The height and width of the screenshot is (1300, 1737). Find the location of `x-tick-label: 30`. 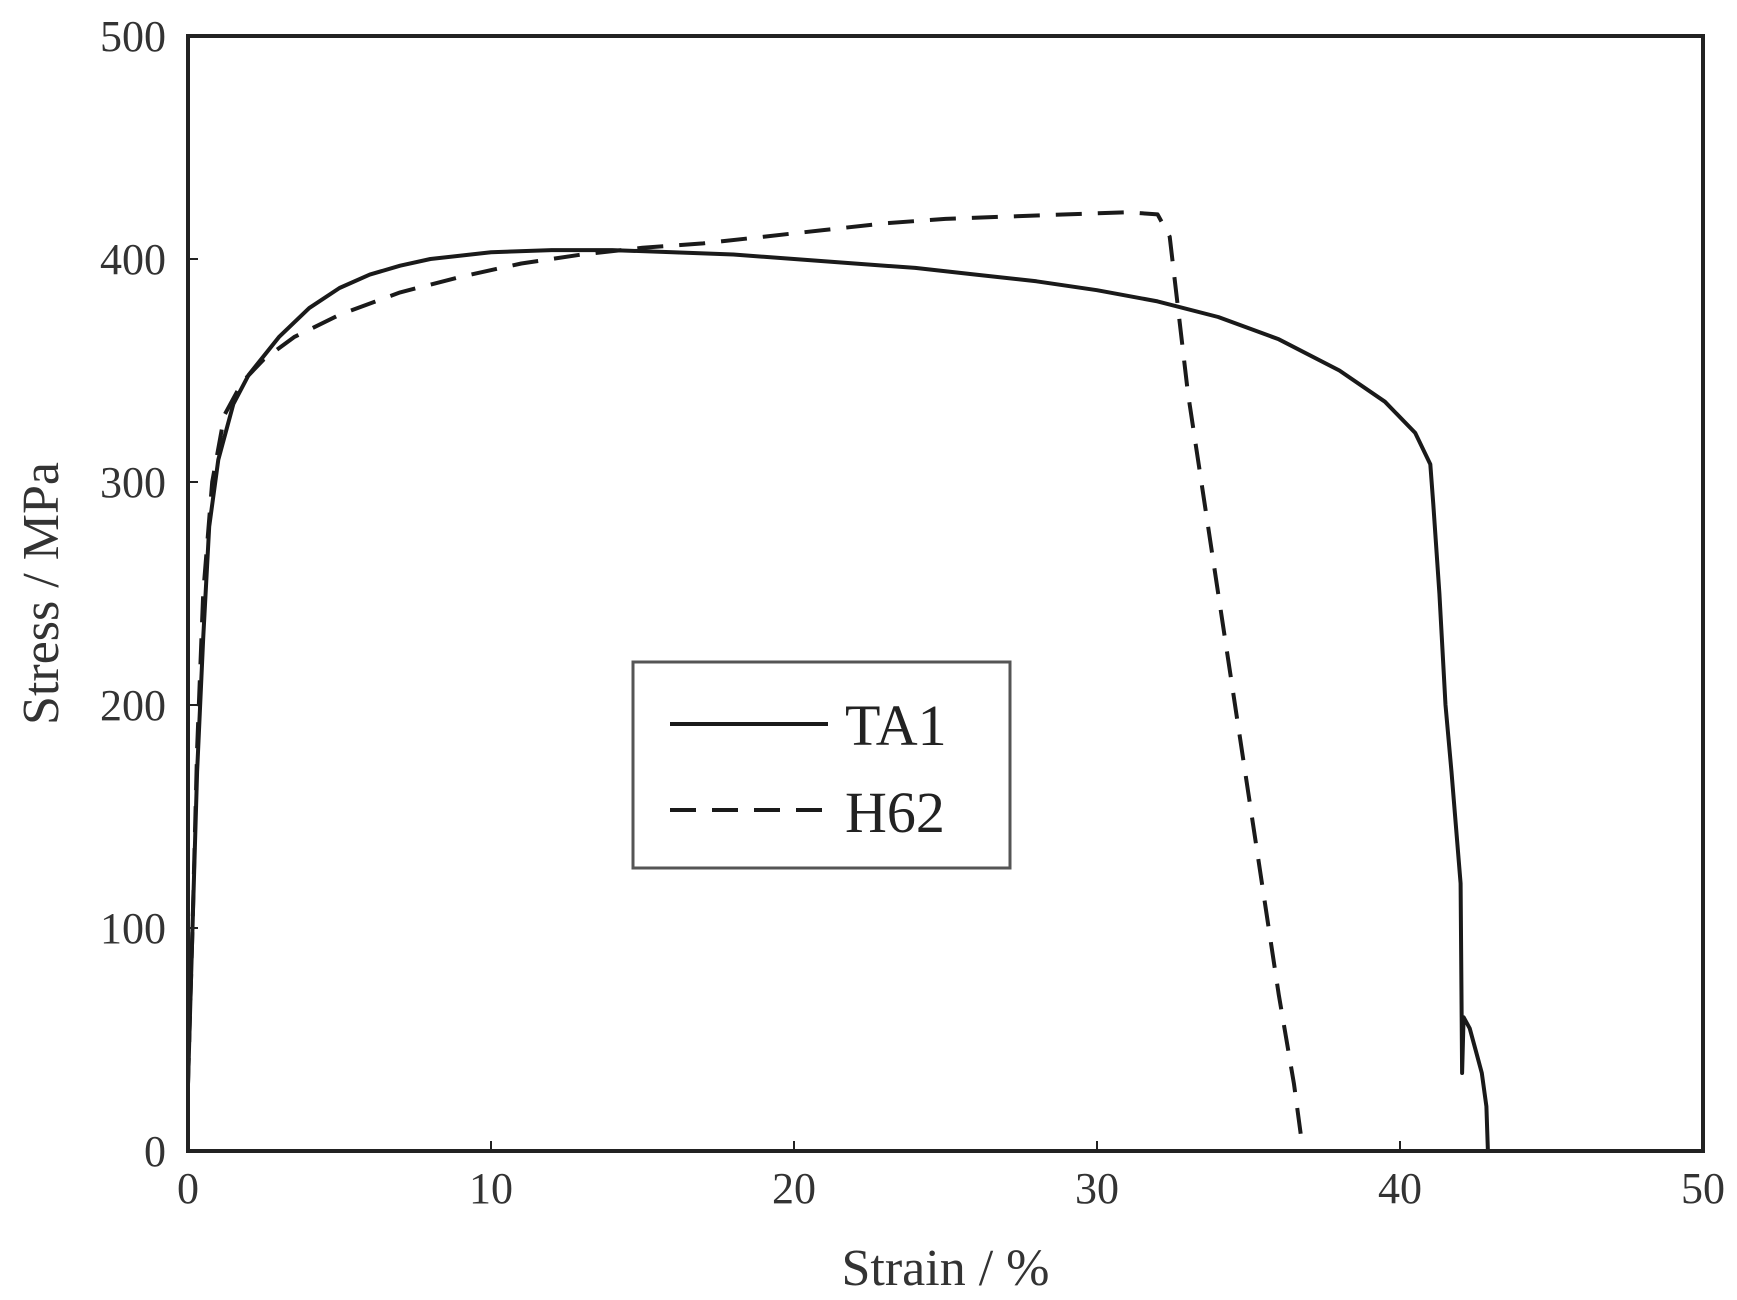

x-tick-label: 30 is located at coordinates (1097, 1188).